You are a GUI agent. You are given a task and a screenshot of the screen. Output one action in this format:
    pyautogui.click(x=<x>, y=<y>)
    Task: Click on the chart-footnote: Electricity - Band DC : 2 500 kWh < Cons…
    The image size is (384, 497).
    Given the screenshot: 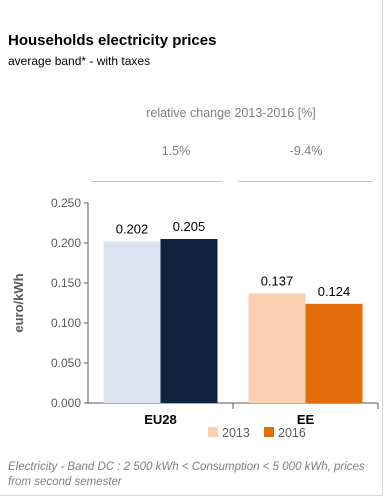 What is the action you would take?
    pyautogui.click(x=186, y=474)
    